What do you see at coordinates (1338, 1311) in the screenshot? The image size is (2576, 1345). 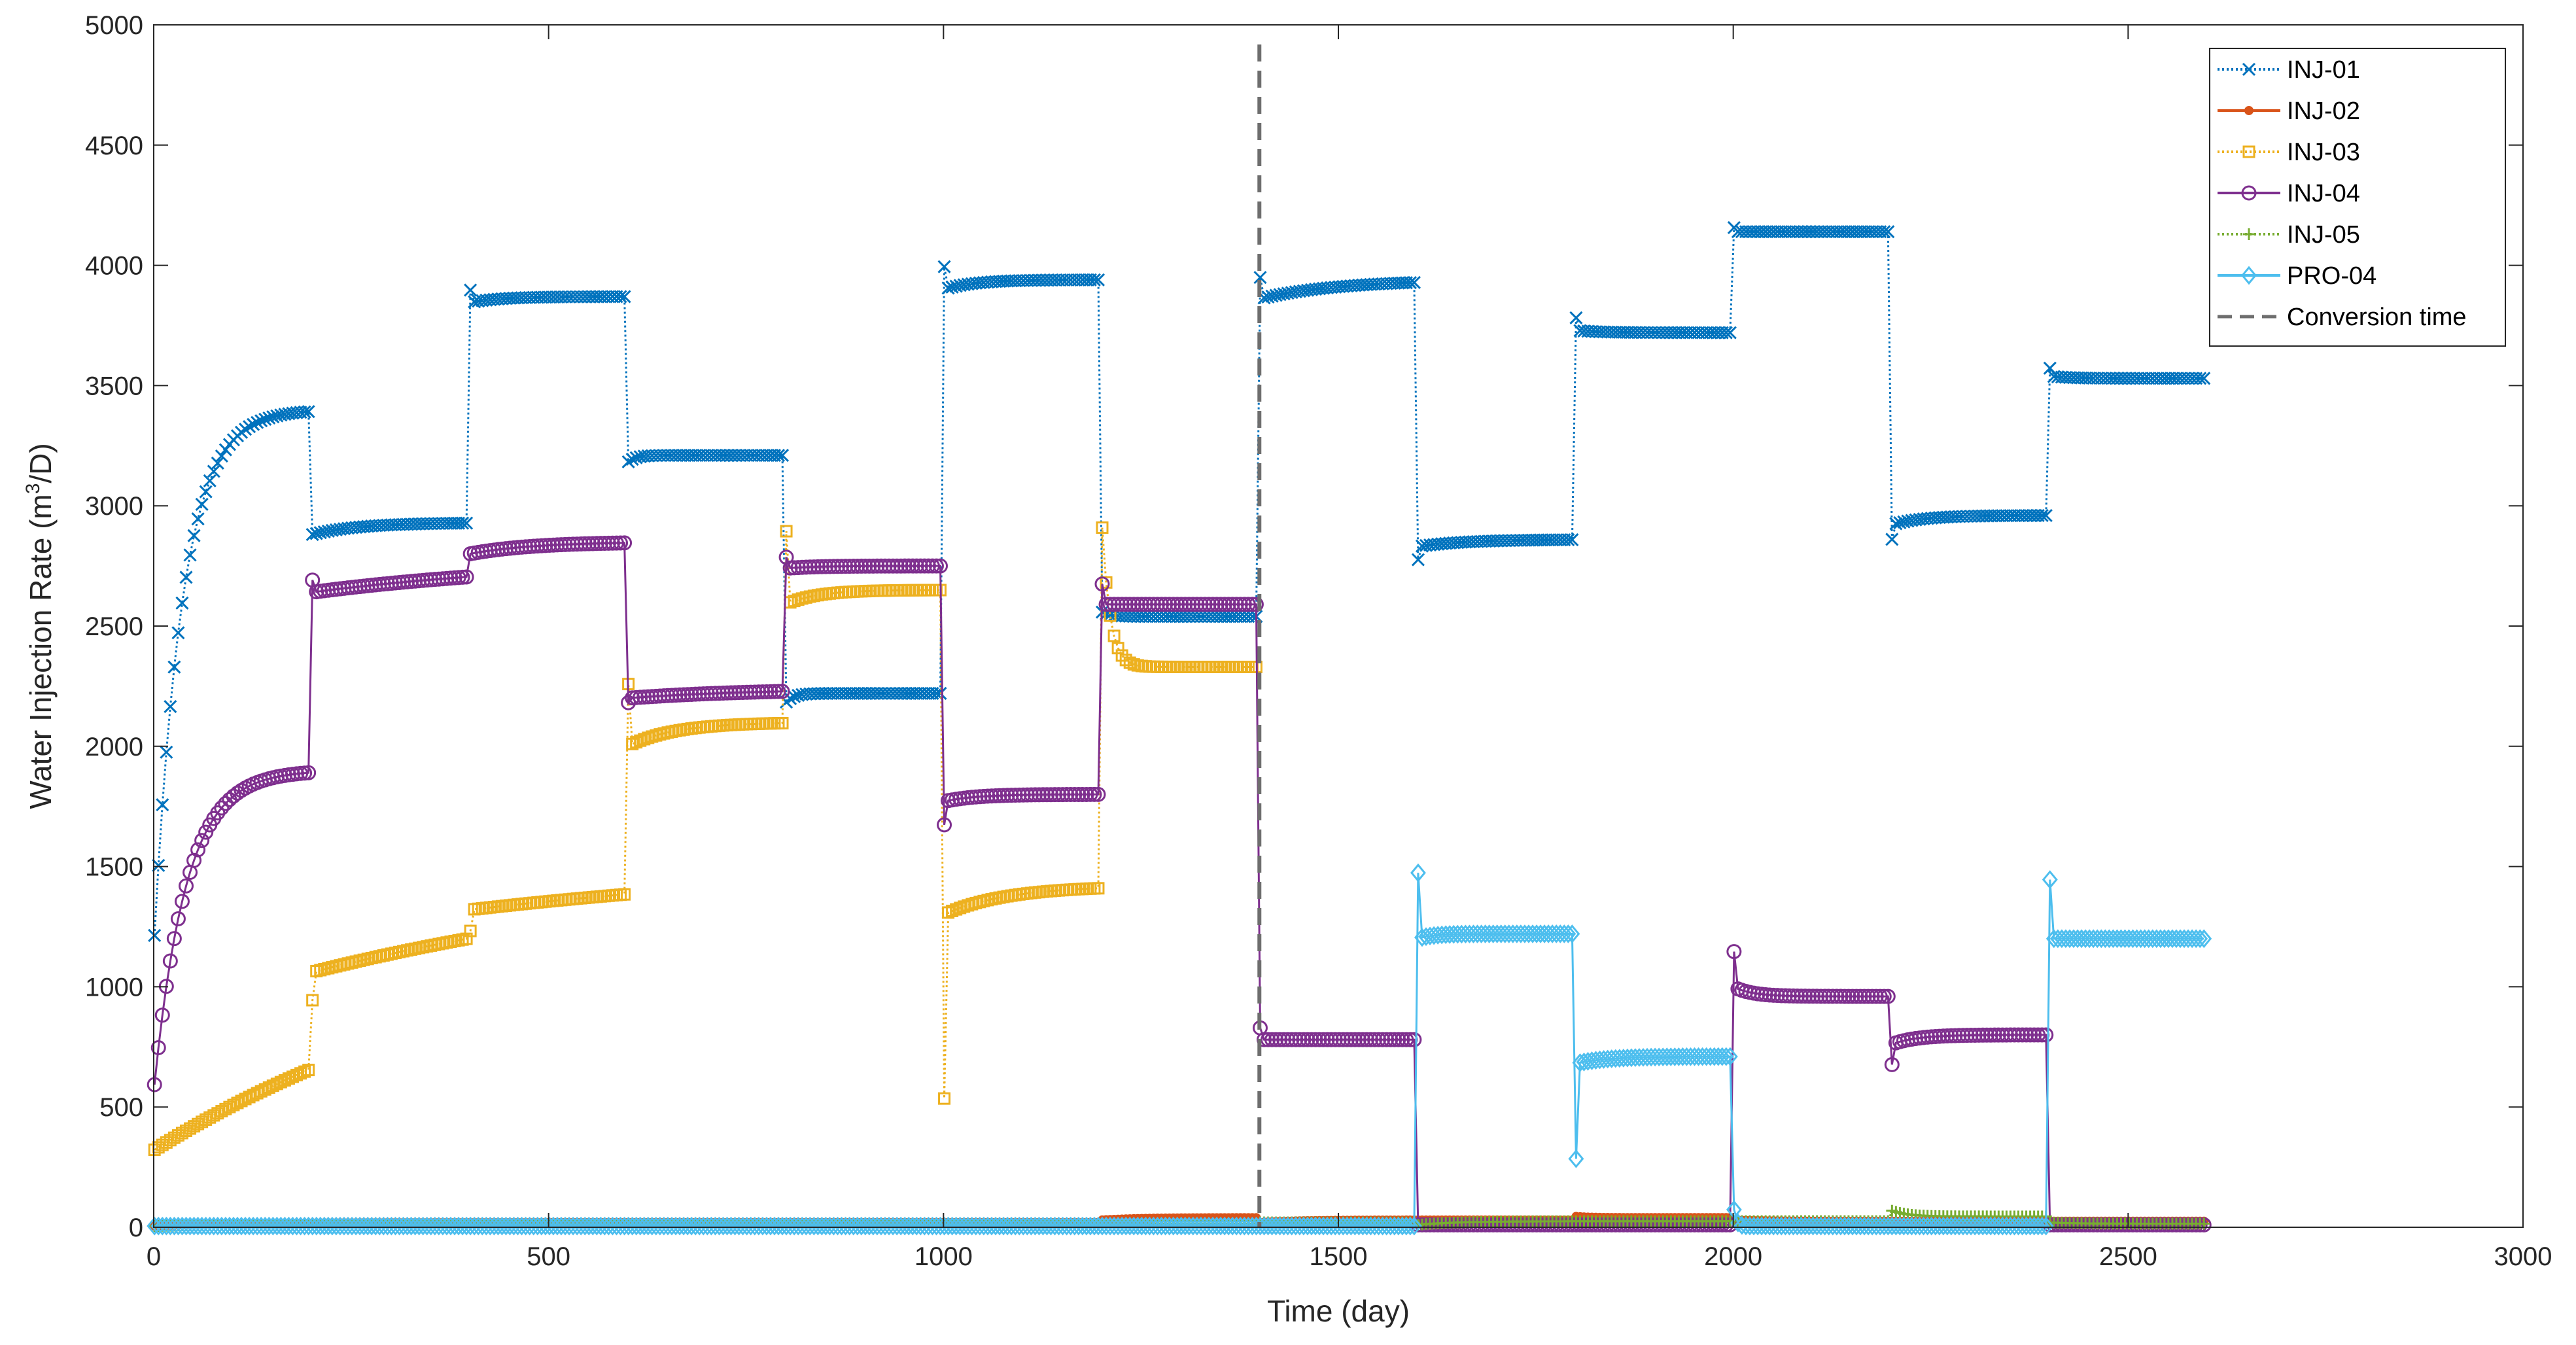 I see `x-axis-title: Time (day)` at bounding box center [1338, 1311].